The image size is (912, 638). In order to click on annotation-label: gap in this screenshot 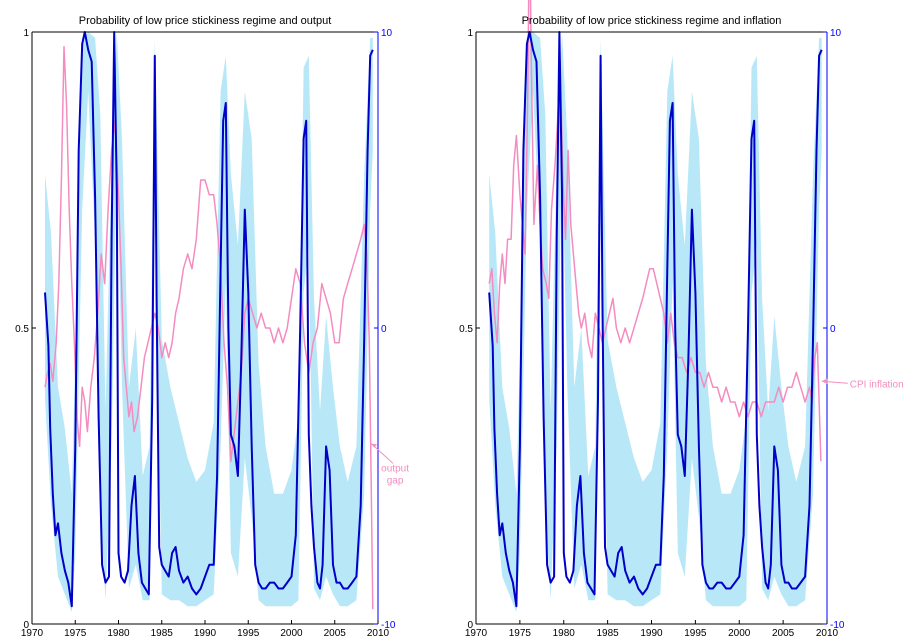, I will do `click(395, 480)`.